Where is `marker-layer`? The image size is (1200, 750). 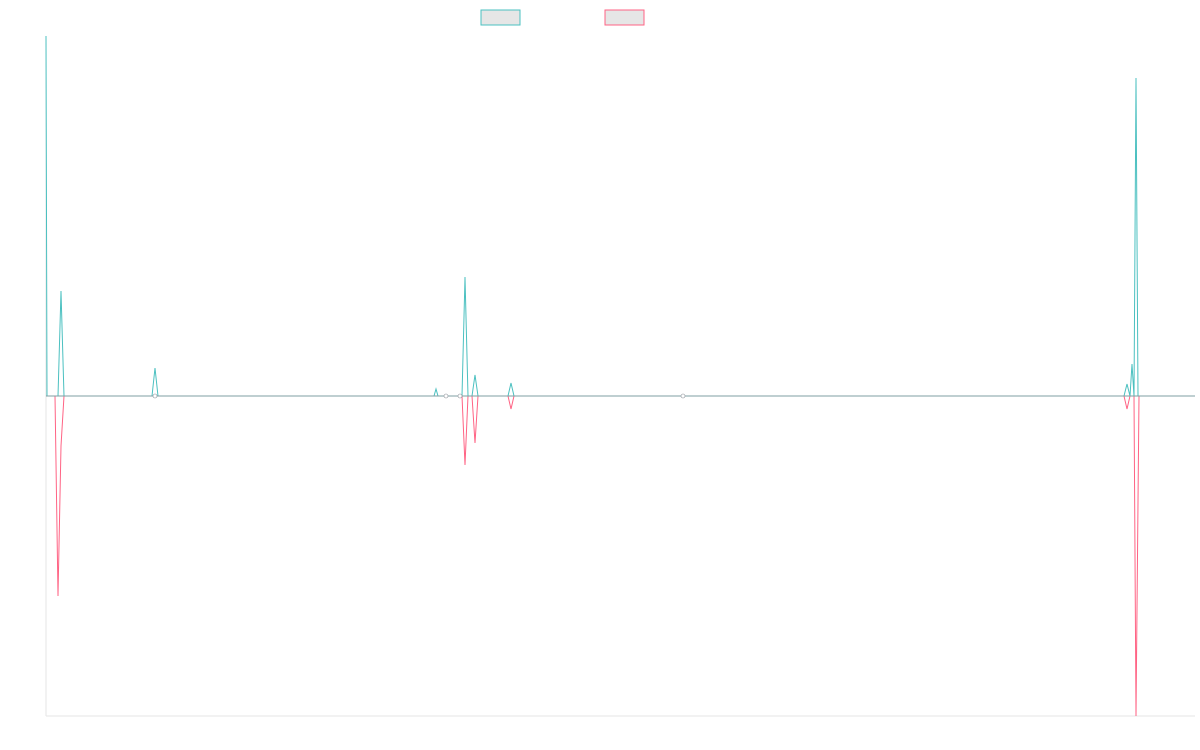 marker-layer is located at coordinates (419, 396).